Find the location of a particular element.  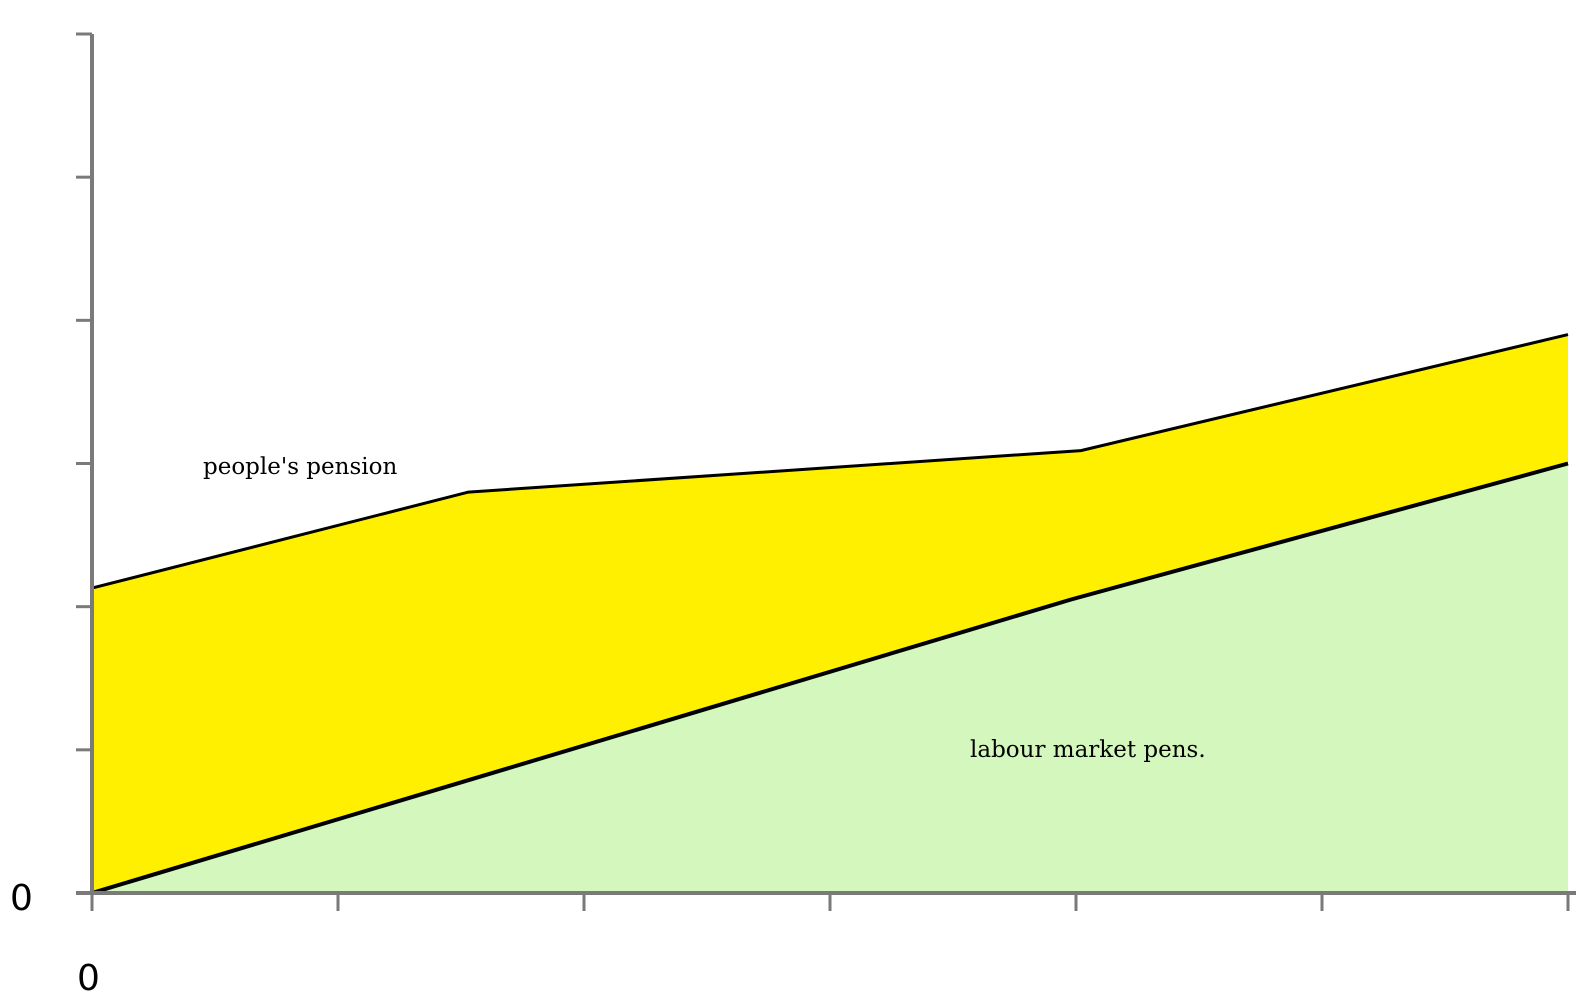

peoples-pension-label: people's pension is located at coordinates (300, 467).